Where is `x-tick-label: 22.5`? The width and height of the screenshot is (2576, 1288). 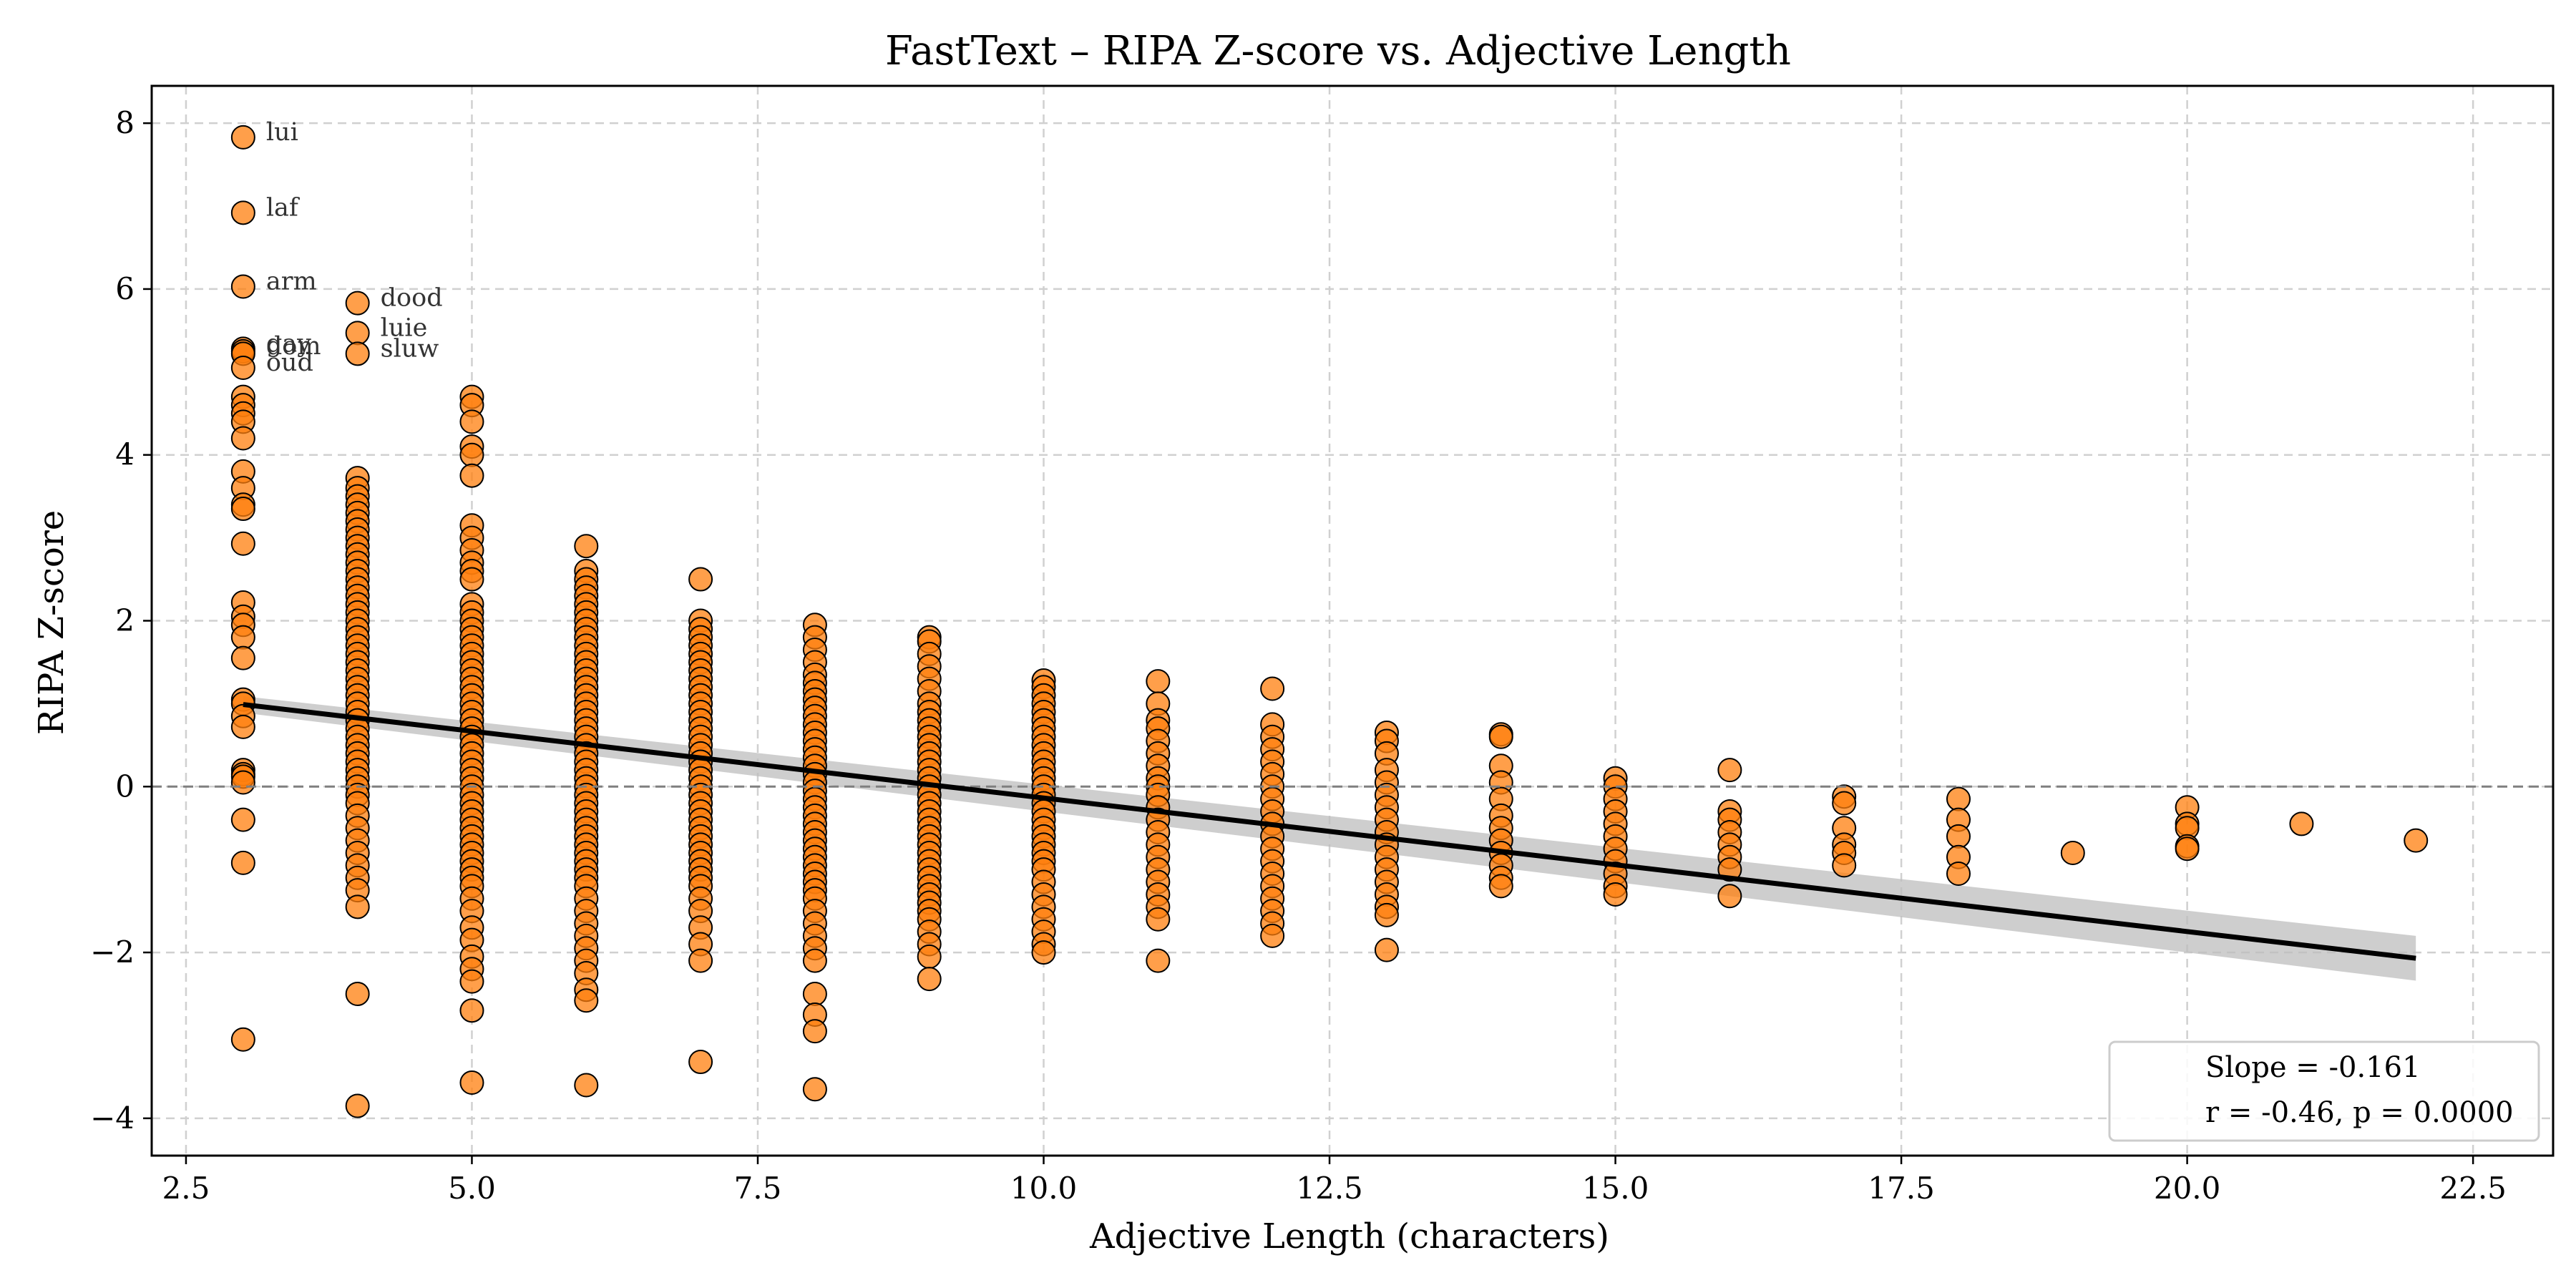
x-tick-label: 22.5 is located at coordinates (2473, 1188).